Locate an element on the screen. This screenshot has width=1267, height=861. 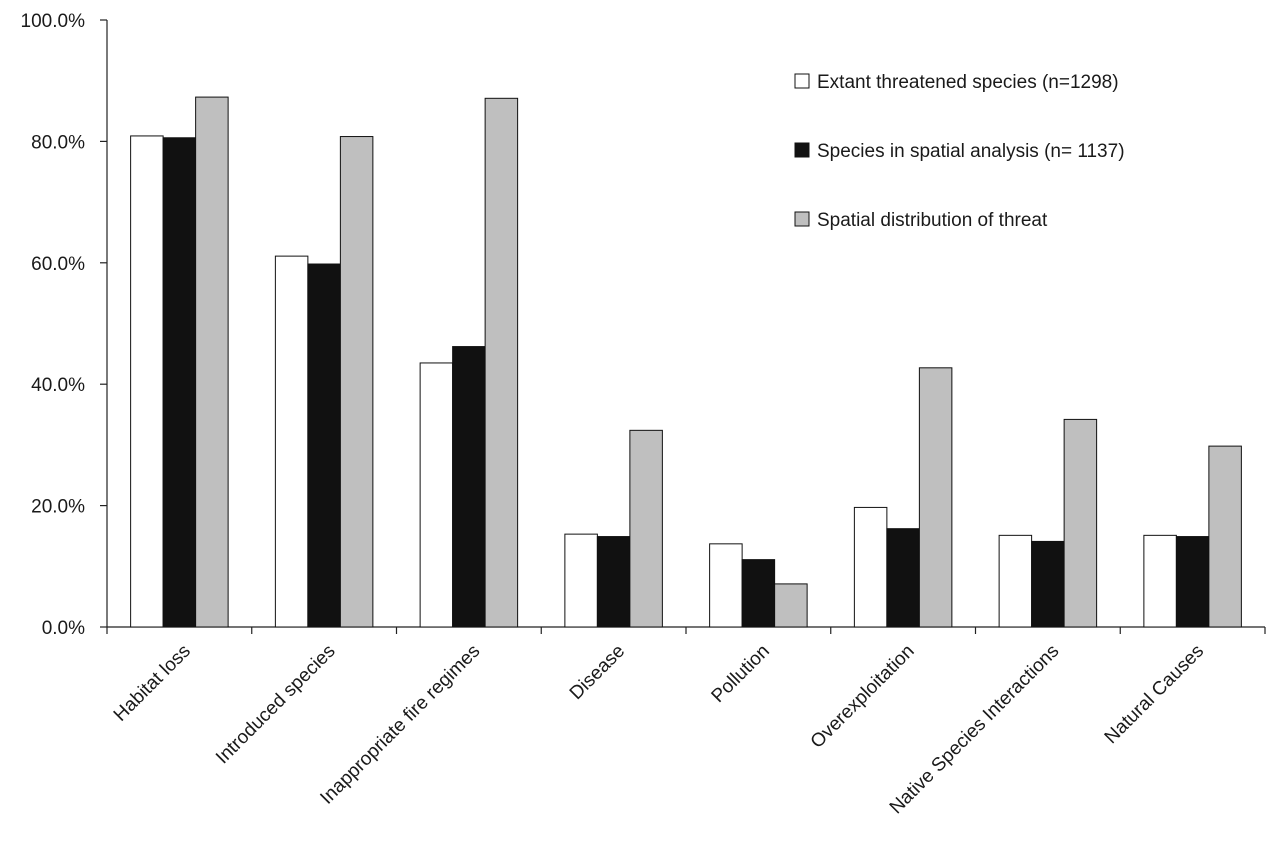
y-tick-label: 20.0% is located at coordinates (58, 507).